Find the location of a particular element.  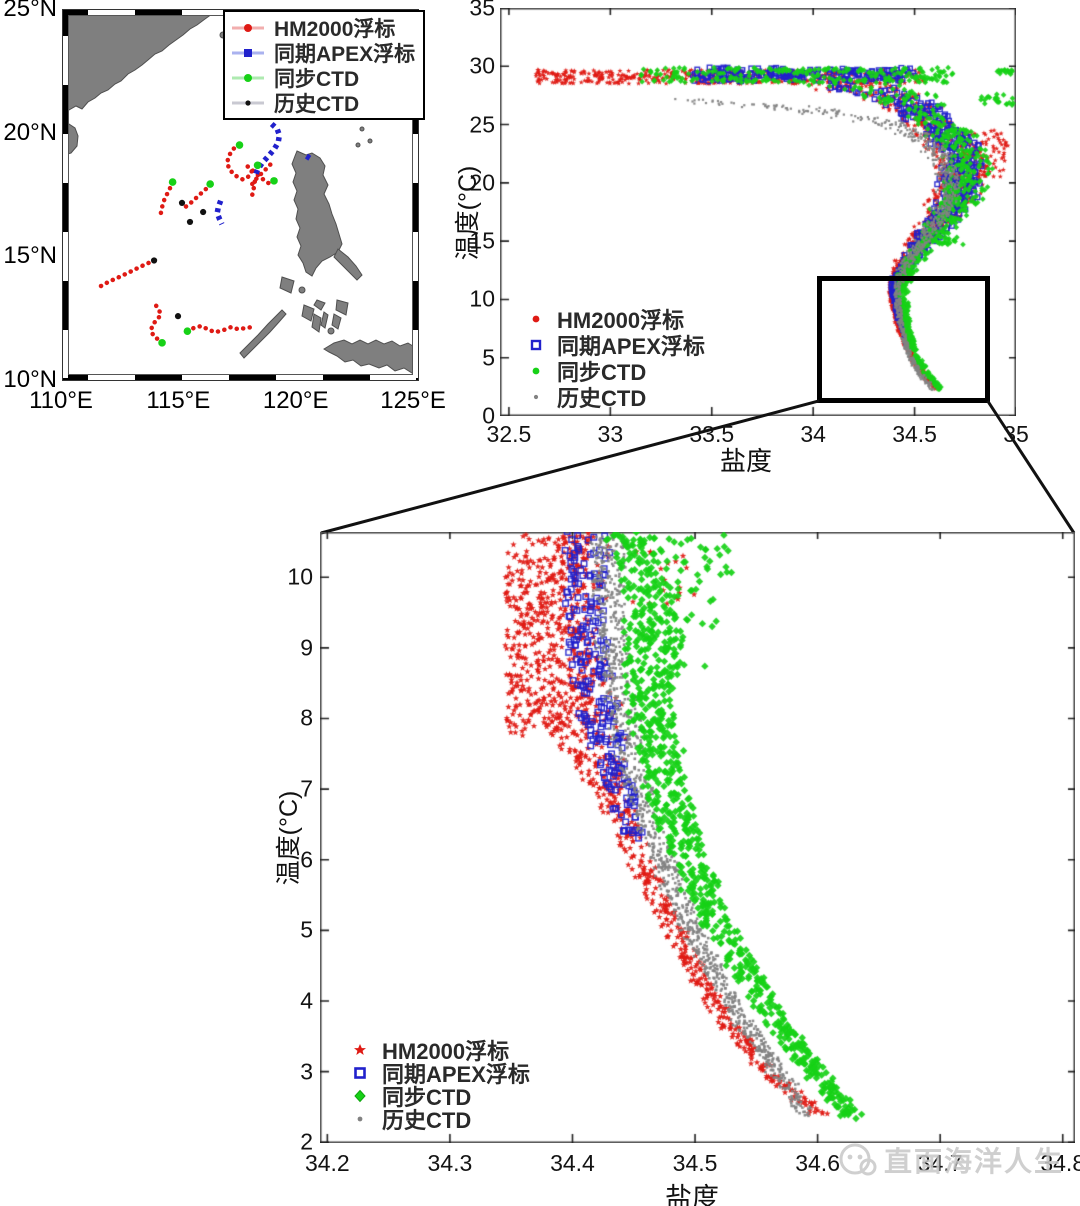

zoom-x-tick-label: 34.2 is located at coordinates (327, 1163).